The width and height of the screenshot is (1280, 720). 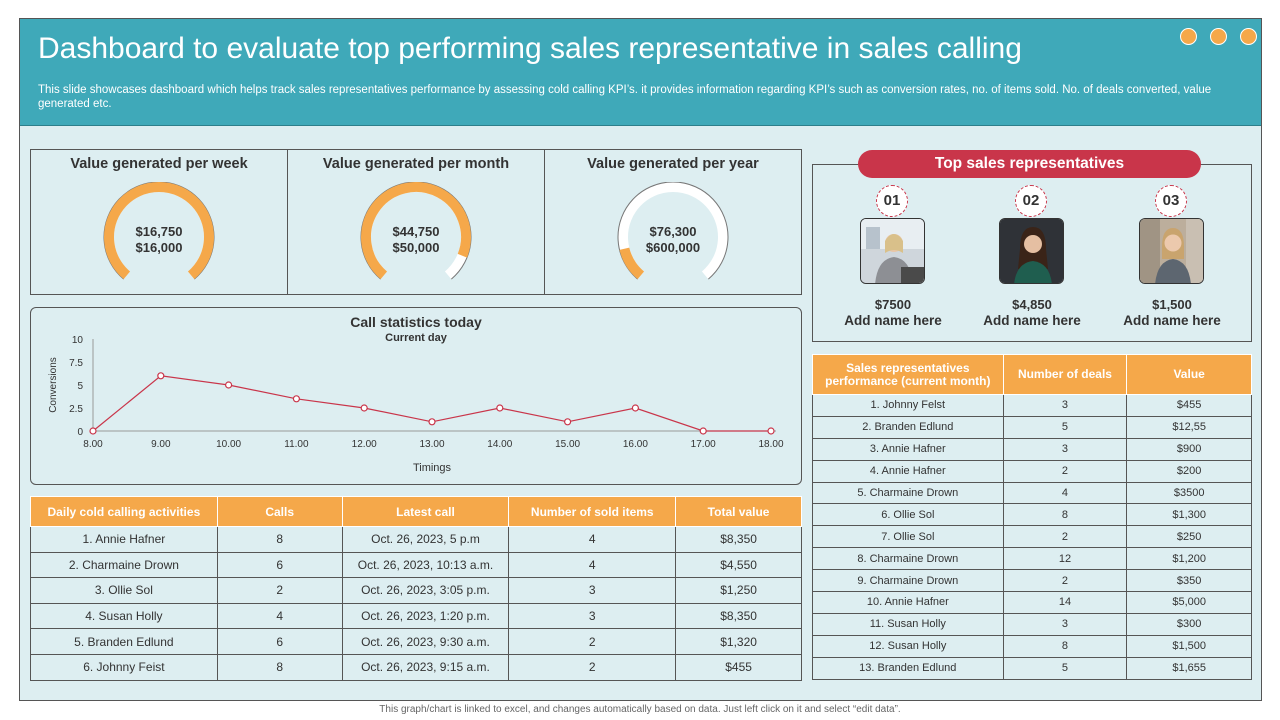 What do you see at coordinates (893, 304) in the screenshot?
I see `rep-value: $7500` at bounding box center [893, 304].